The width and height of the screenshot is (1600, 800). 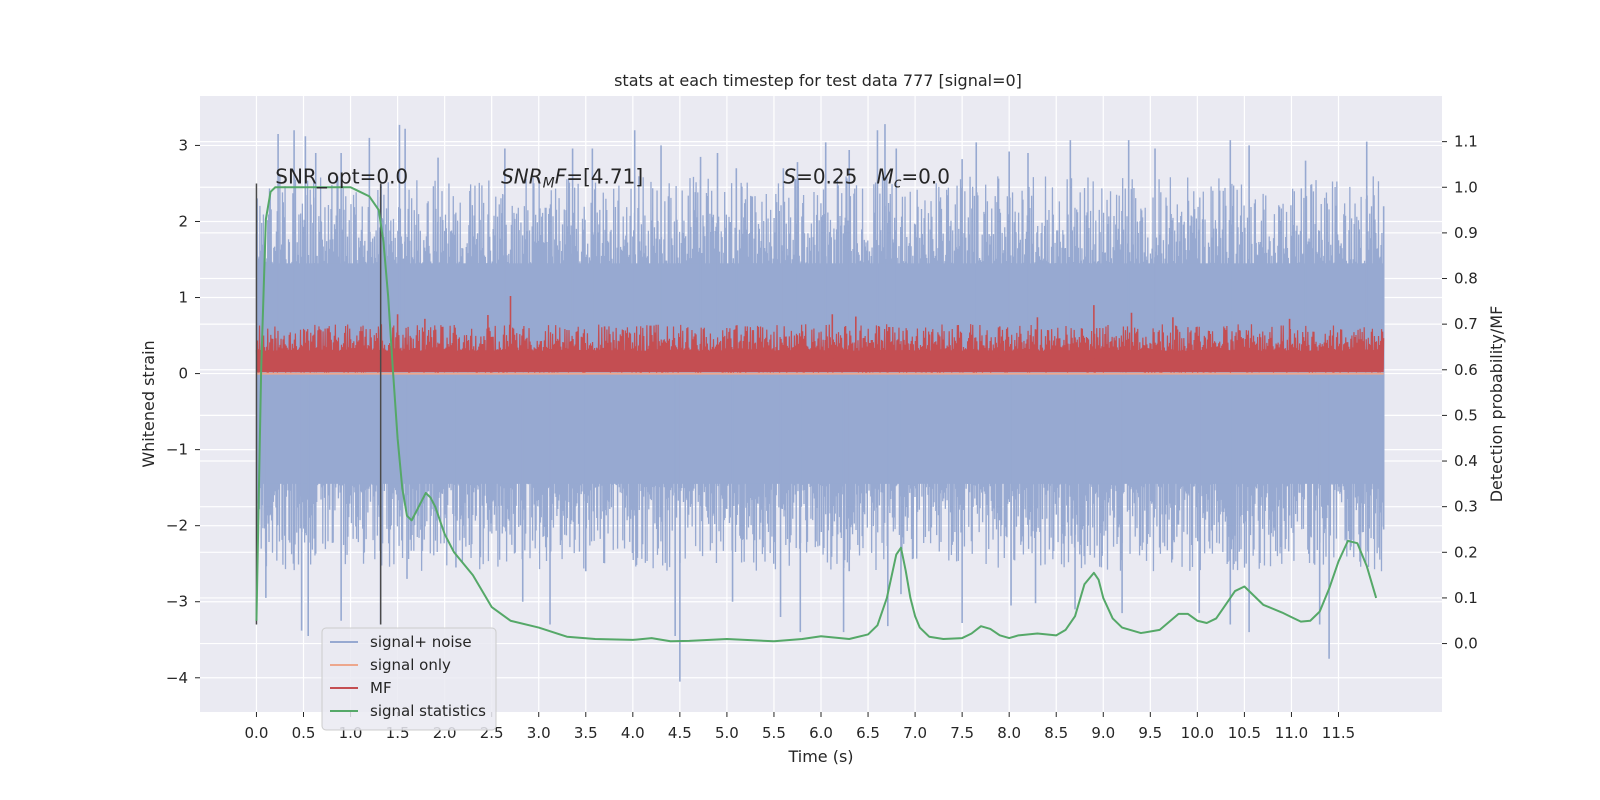 I want to click on x-tick-label: 8.5, so click(x=1056, y=733).